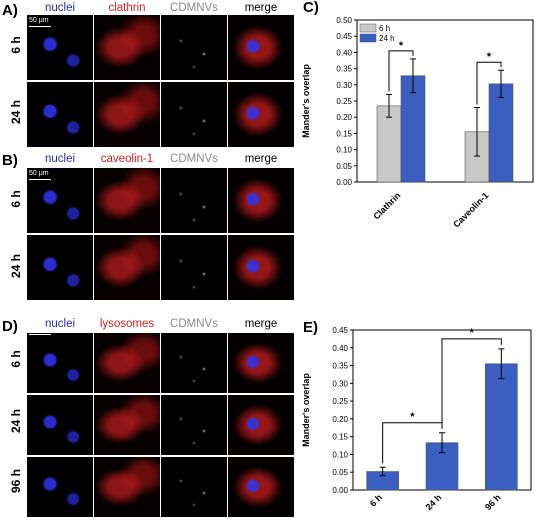 The width and height of the screenshot is (546, 526). Describe the element at coordinates (60, 8) in the screenshot. I see `panel-a-header-nuclei: nuclei` at that location.